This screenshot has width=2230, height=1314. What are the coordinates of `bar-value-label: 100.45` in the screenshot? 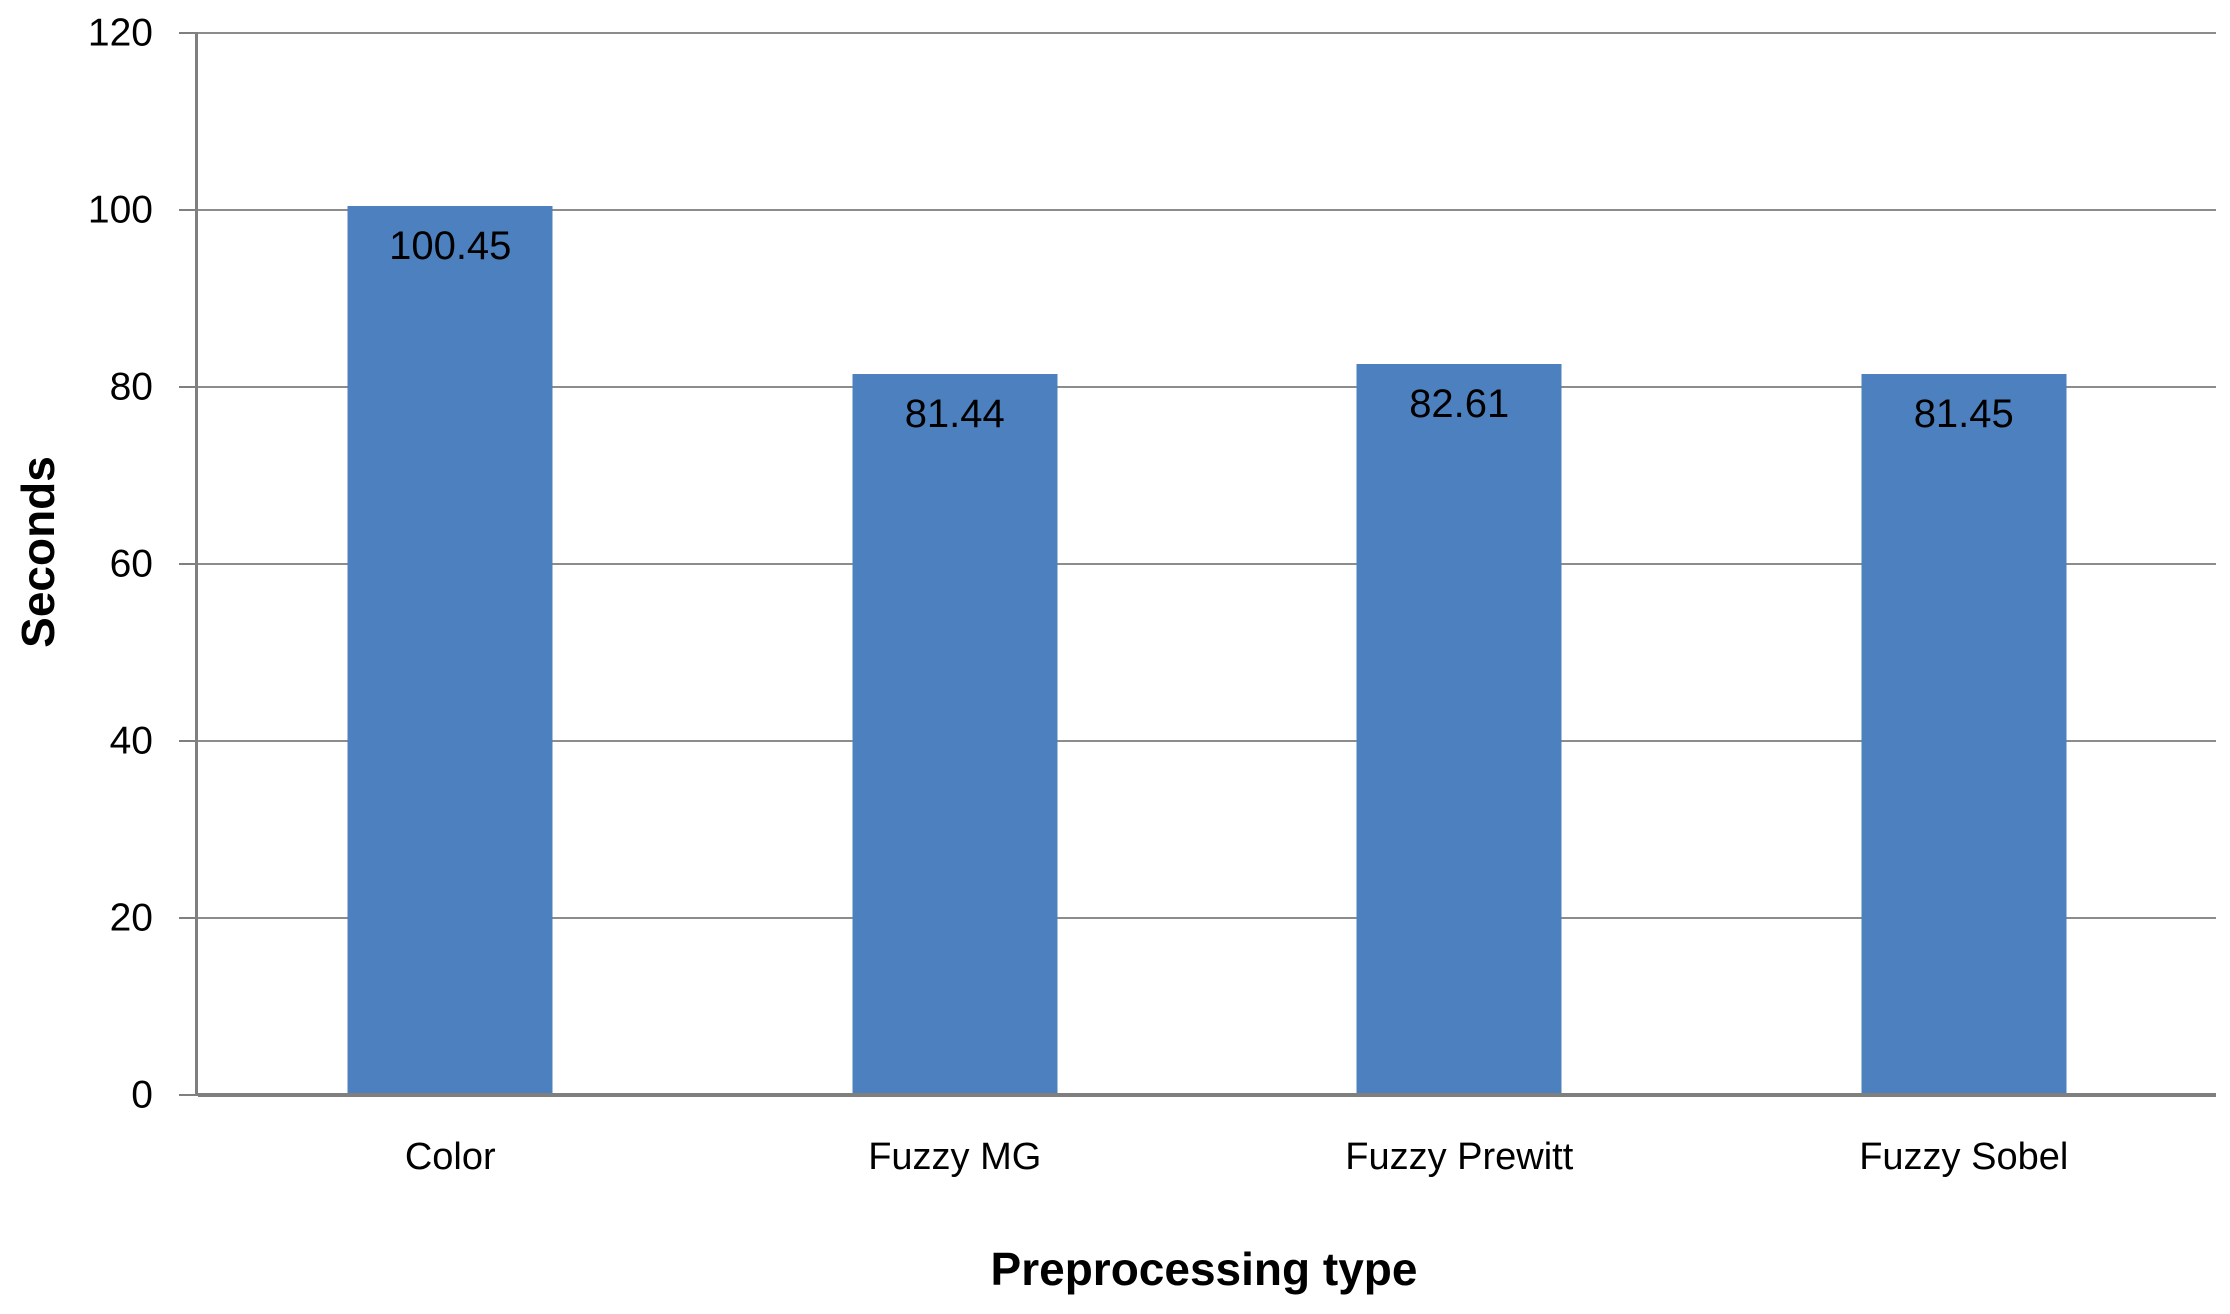 It's located at (450, 246).